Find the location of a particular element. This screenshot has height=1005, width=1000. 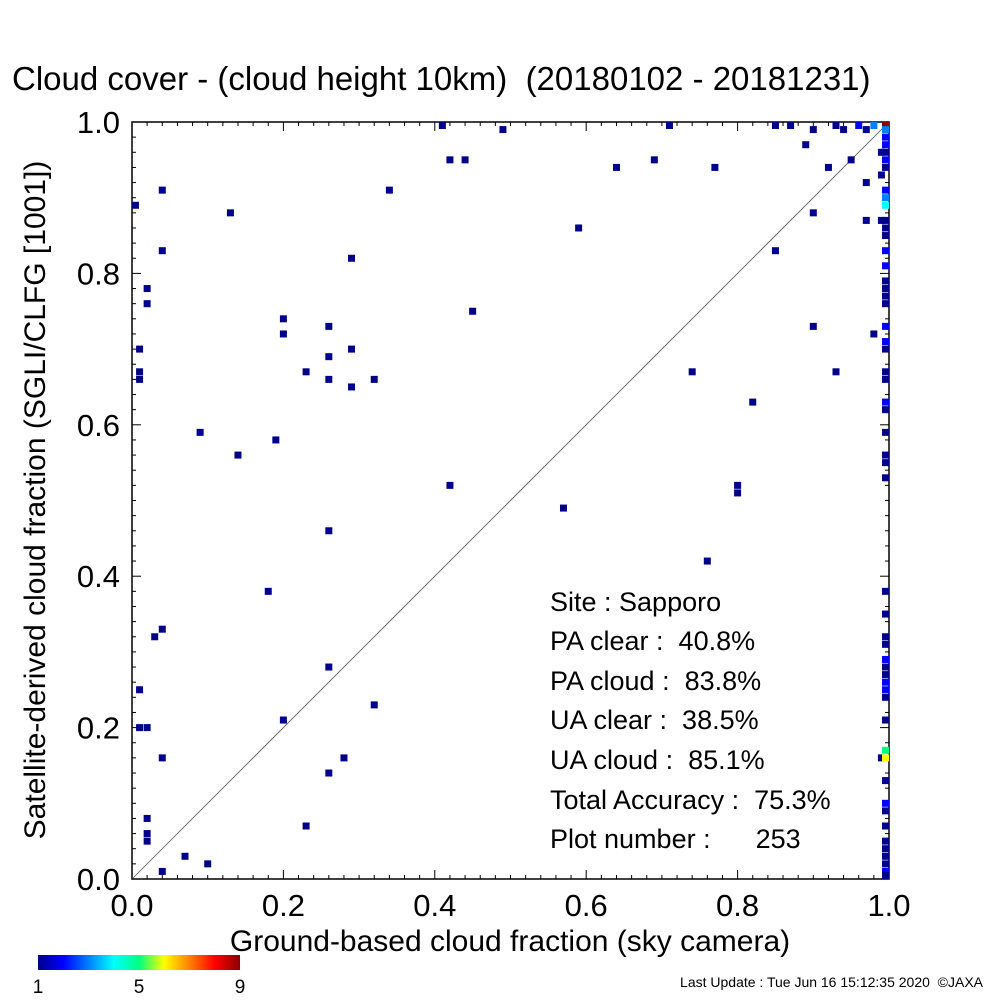

y-tick-label: 0.0 is located at coordinates (98, 879).